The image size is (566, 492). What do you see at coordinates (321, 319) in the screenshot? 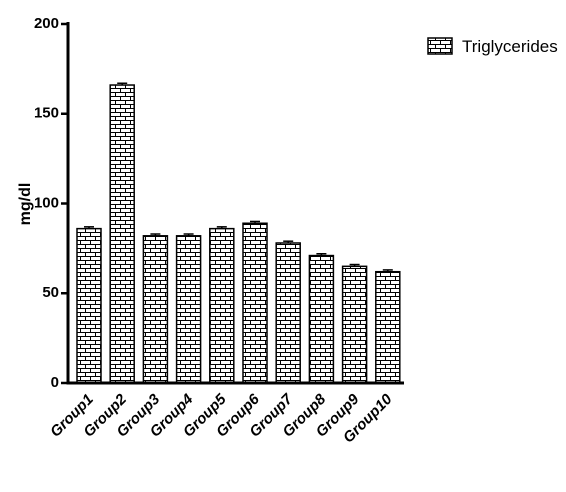
I see `bar-group8` at bounding box center [321, 319].